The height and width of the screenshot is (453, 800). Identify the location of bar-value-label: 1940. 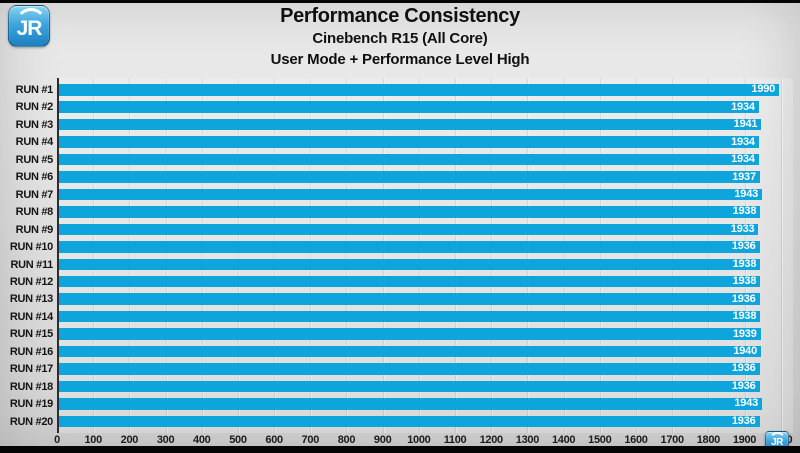
(745, 351).